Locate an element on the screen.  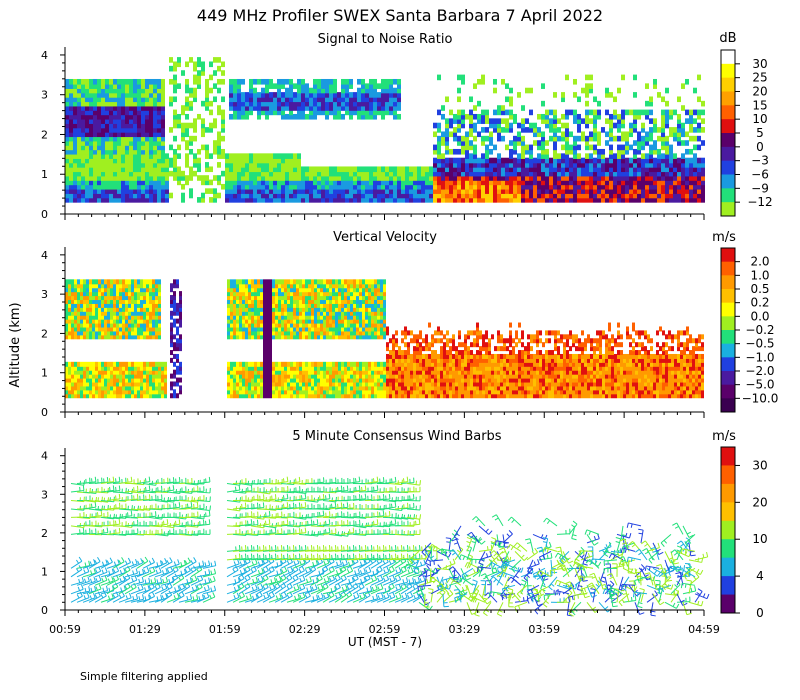
colorbar-label: −6 is located at coordinates (760, 175).